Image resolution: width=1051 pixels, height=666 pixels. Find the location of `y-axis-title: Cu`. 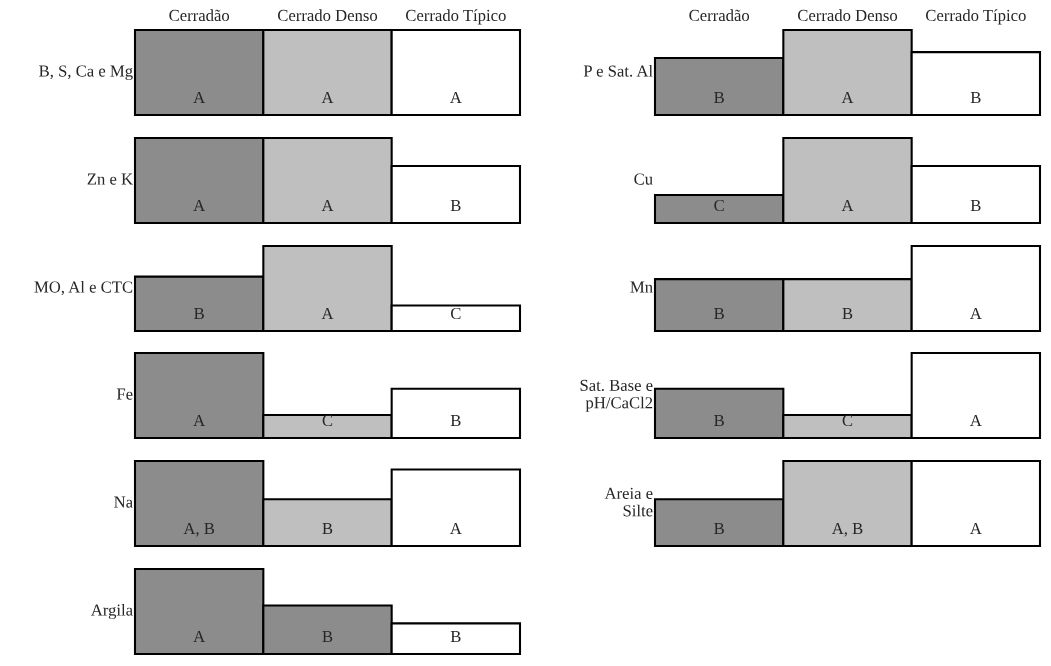

y-axis-title: Cu is located at coordinates (643, 179).